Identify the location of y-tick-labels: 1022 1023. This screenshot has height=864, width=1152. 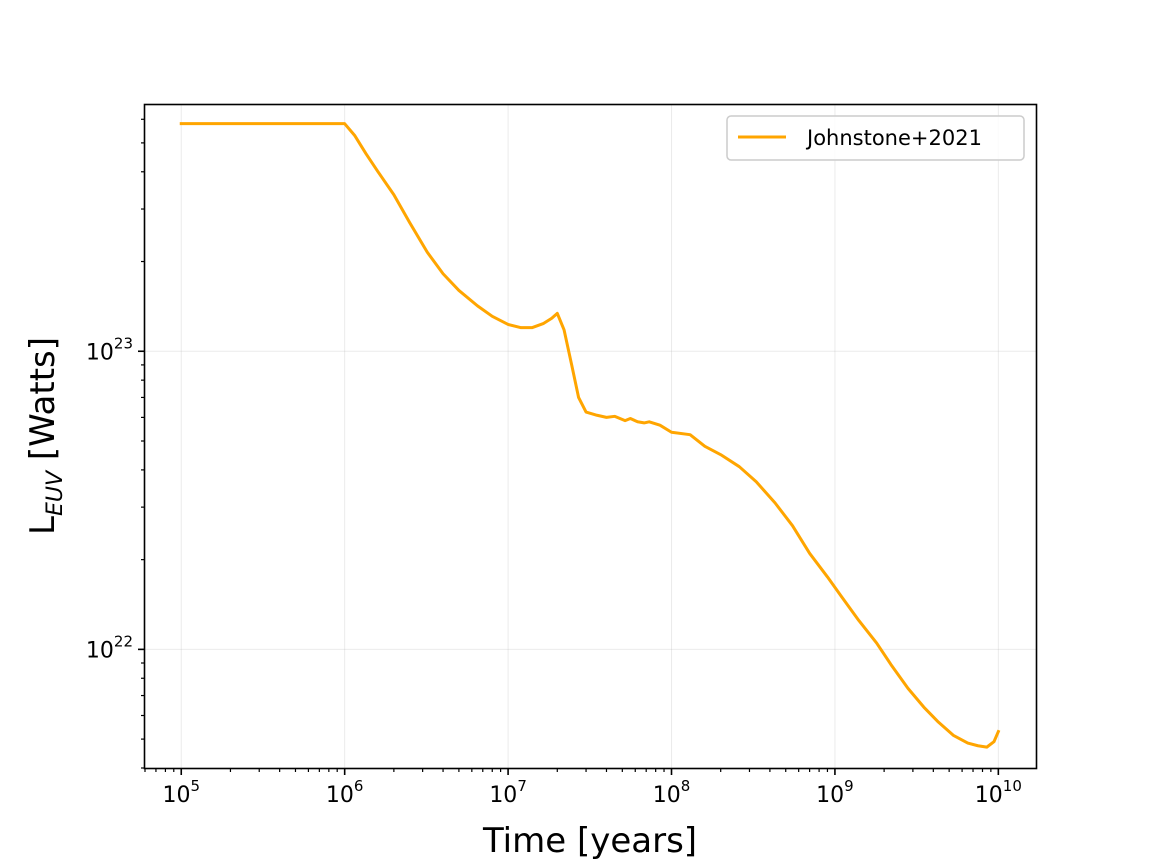
(109, 498).